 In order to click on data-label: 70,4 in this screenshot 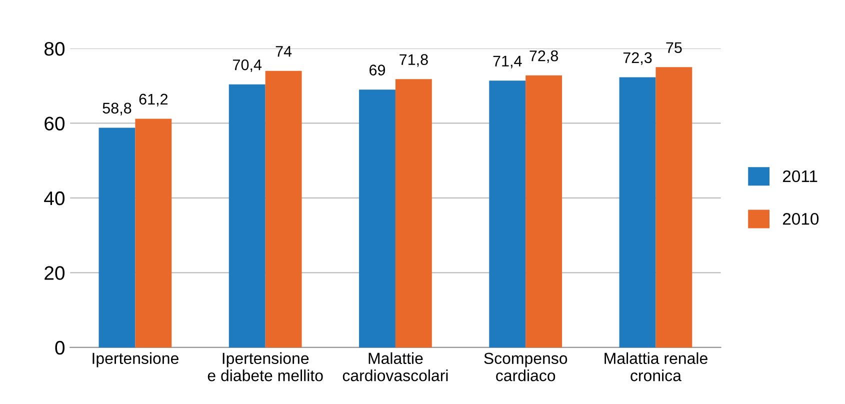, I will do `click(247, 65)`.